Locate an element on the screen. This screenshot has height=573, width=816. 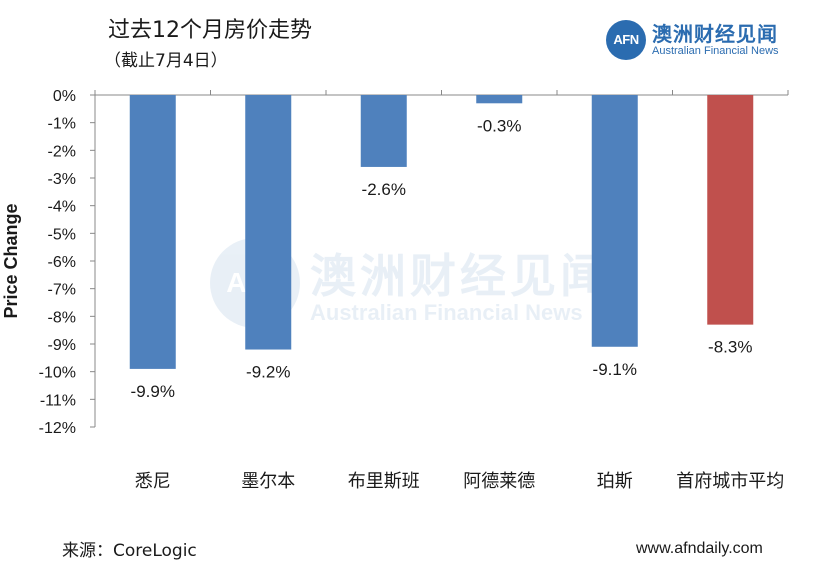
y-tick-label: -10% is located at coordinates (57, 373).